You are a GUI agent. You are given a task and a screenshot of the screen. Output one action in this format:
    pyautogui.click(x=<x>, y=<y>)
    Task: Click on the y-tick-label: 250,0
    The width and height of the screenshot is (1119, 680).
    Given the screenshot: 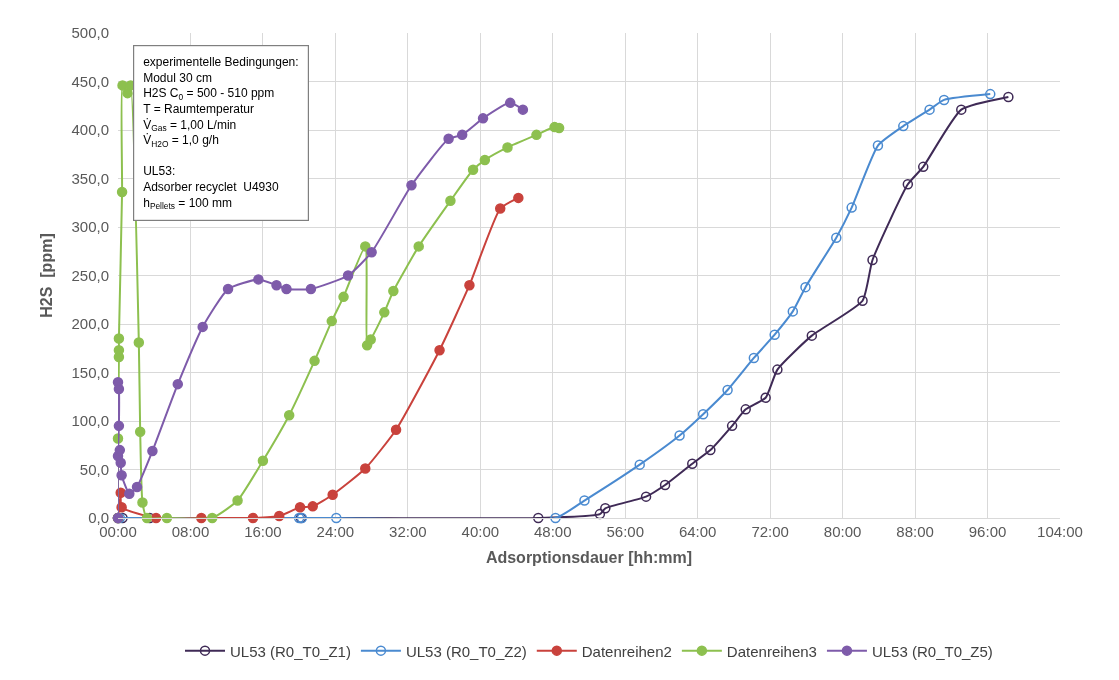 What is the action you would take?
    pyautogui.click(x=90, y=275)
    